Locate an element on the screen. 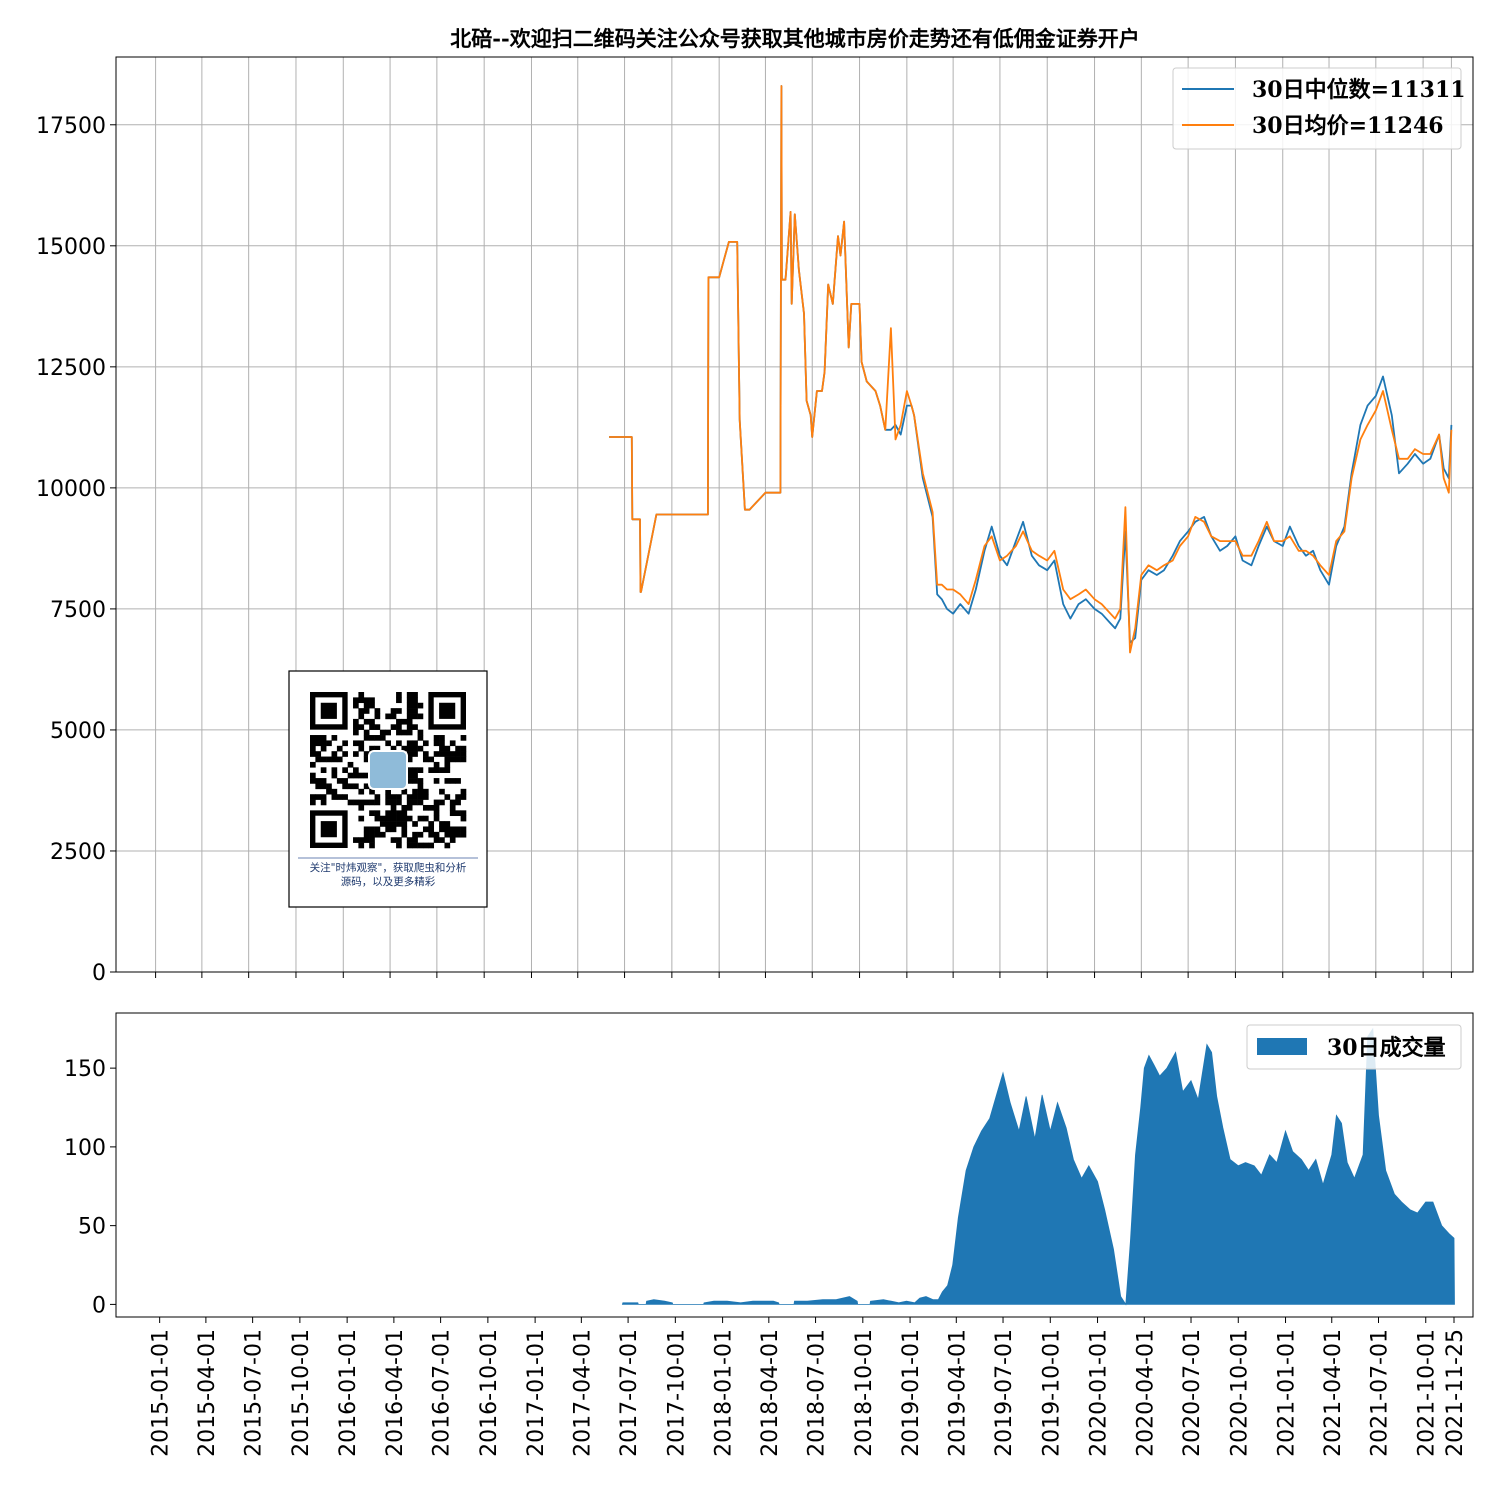 The image size is (1500, 1500). top-y-ticks: 0 2500 5000 7500 10000 12500 15000 17500 is located at coordinates (76, 550).